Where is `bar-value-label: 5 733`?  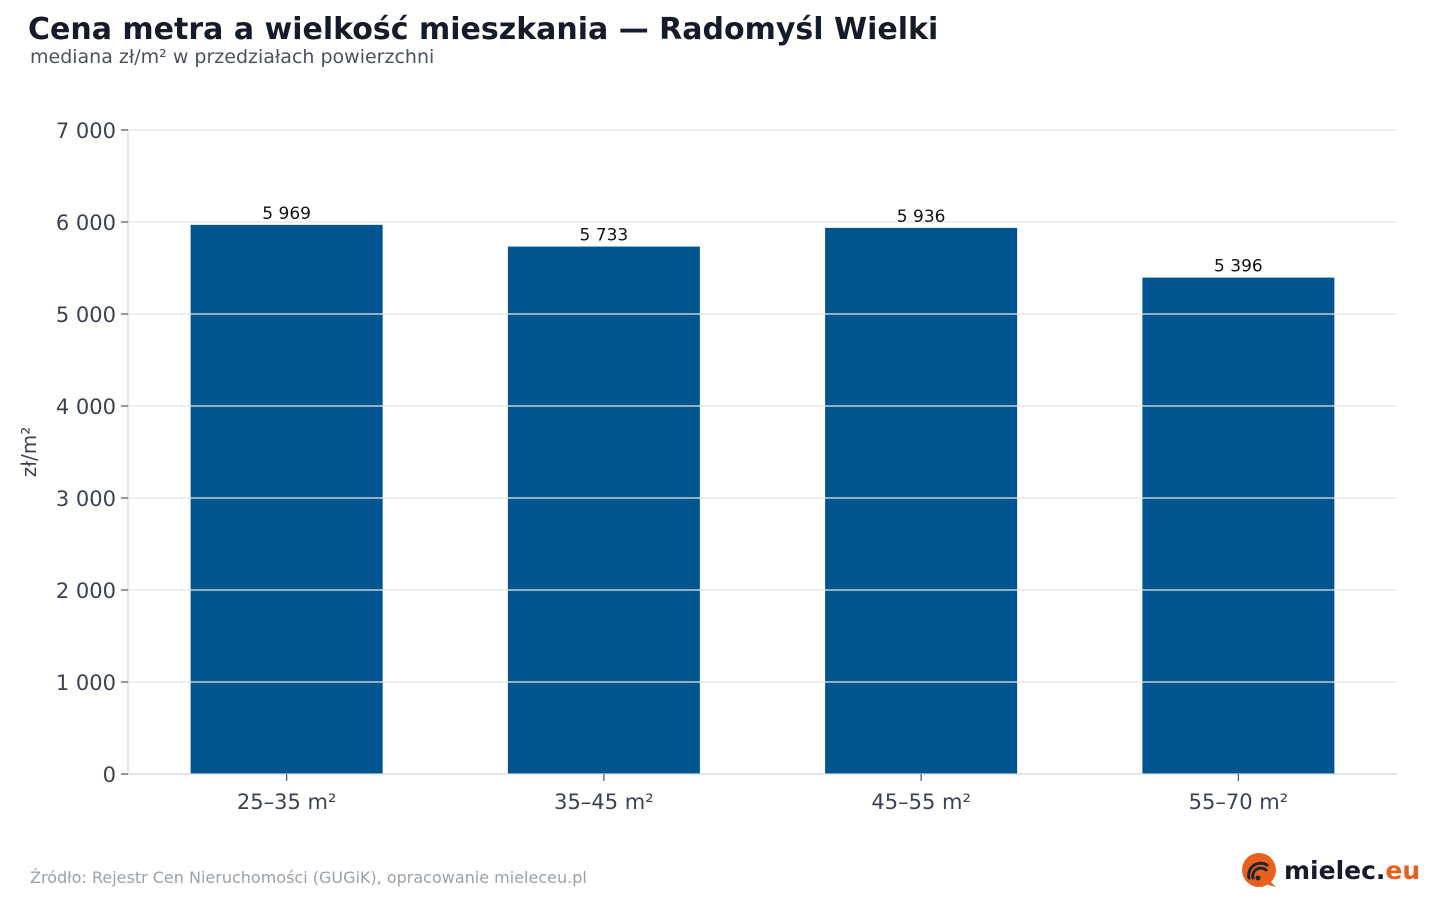
bar-value-label: 5 733 is located at coordinates (604, 236).